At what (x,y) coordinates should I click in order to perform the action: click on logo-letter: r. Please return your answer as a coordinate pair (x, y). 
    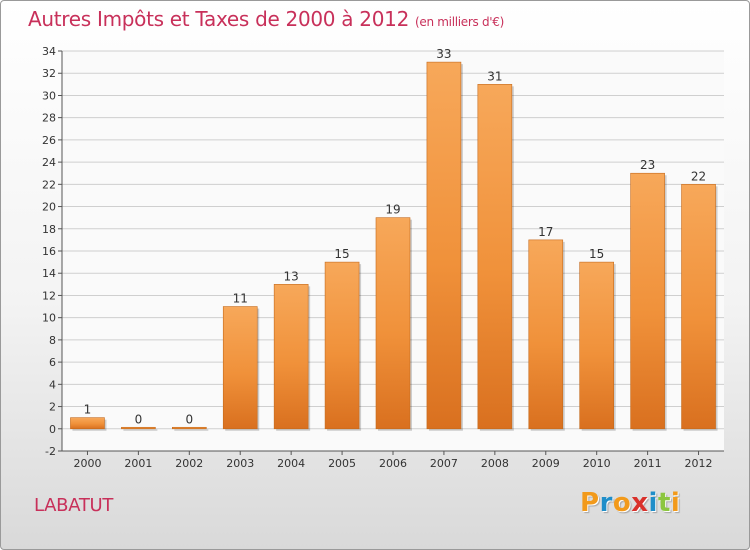
    Looking at the image, I should click on (606, 503).